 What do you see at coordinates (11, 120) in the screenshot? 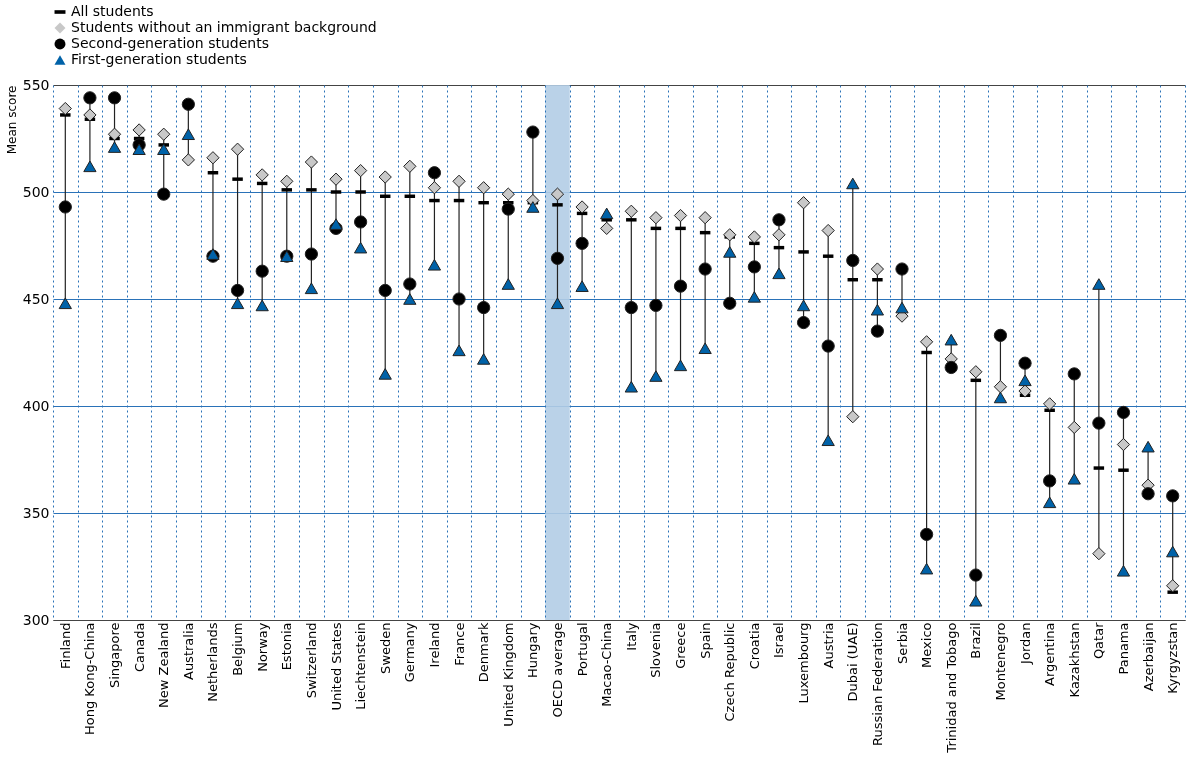
I see `y-axis-title: Mean score` at bounding box center [11, 120].